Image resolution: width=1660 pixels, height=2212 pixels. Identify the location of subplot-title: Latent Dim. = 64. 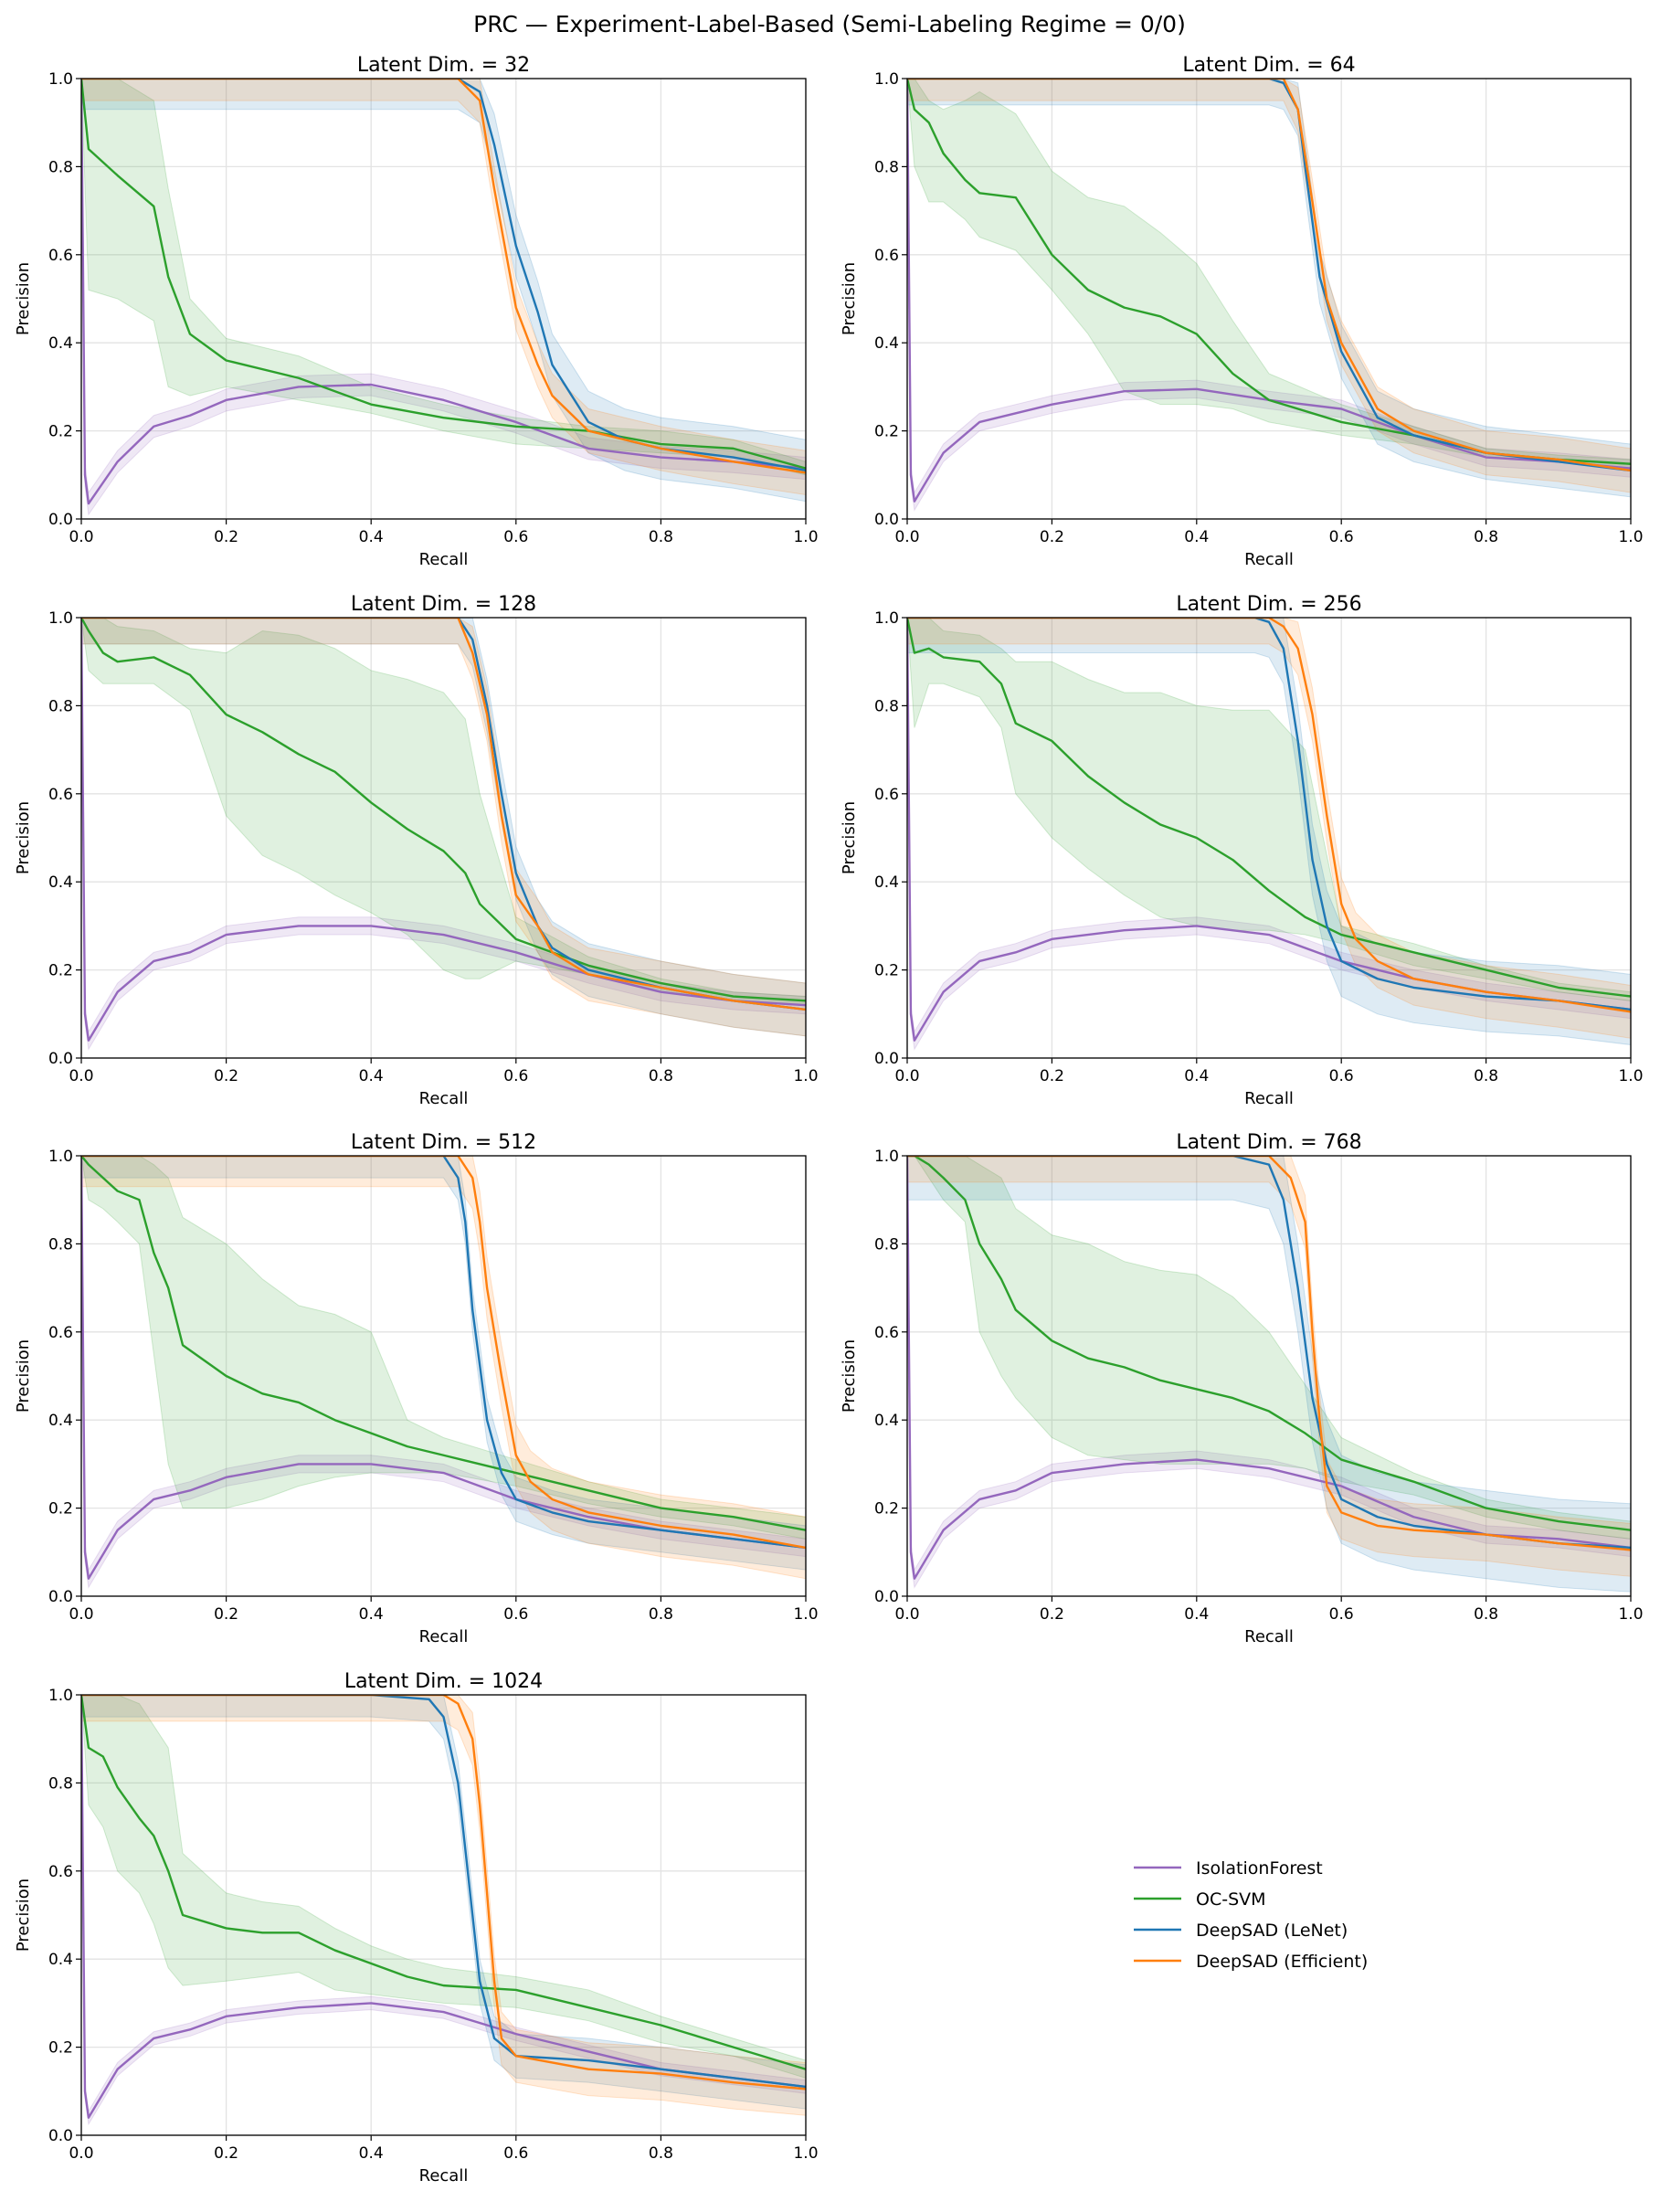
(1268, 65).